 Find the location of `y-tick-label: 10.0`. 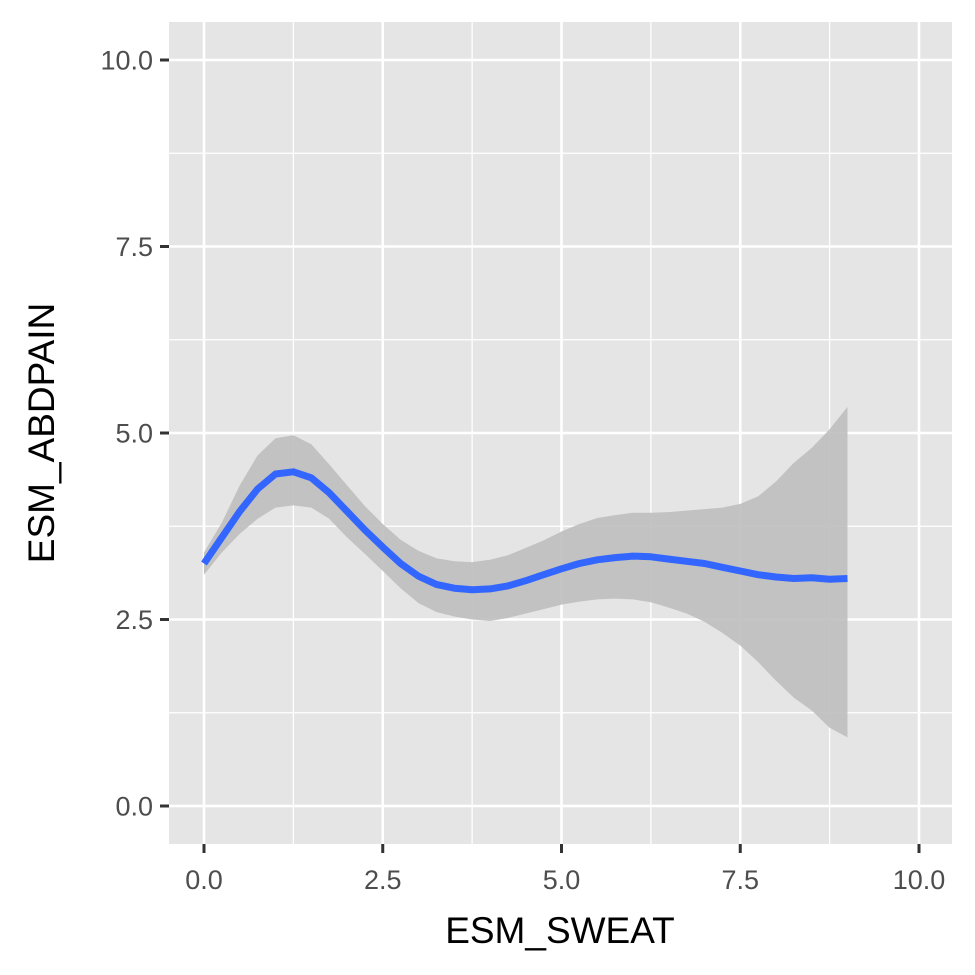

y-tick-label: 10.0 is located at coordinates (126, 61).